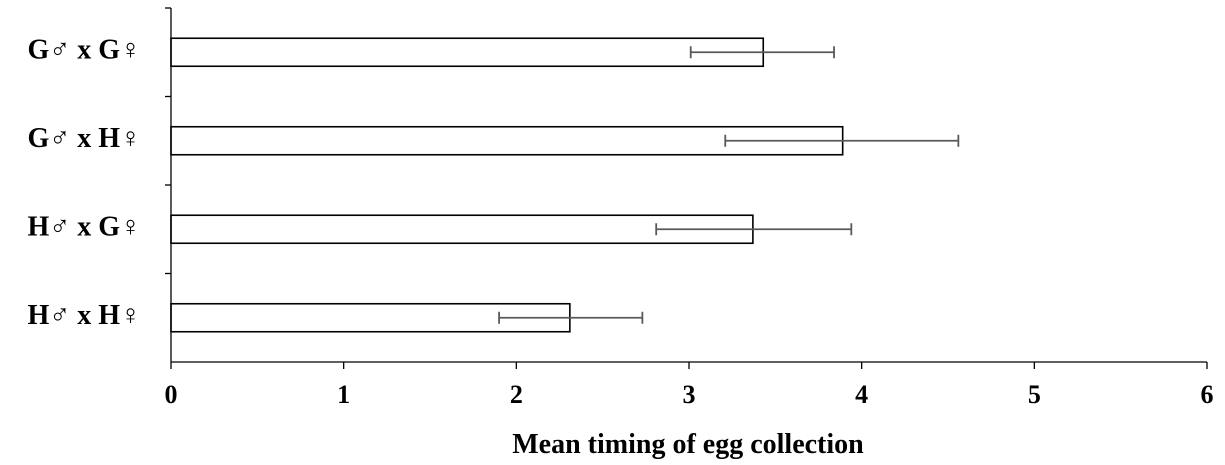 The image size is (1225, 465). I want to click on category-label: H♂ x H♀, so click(84, 315).